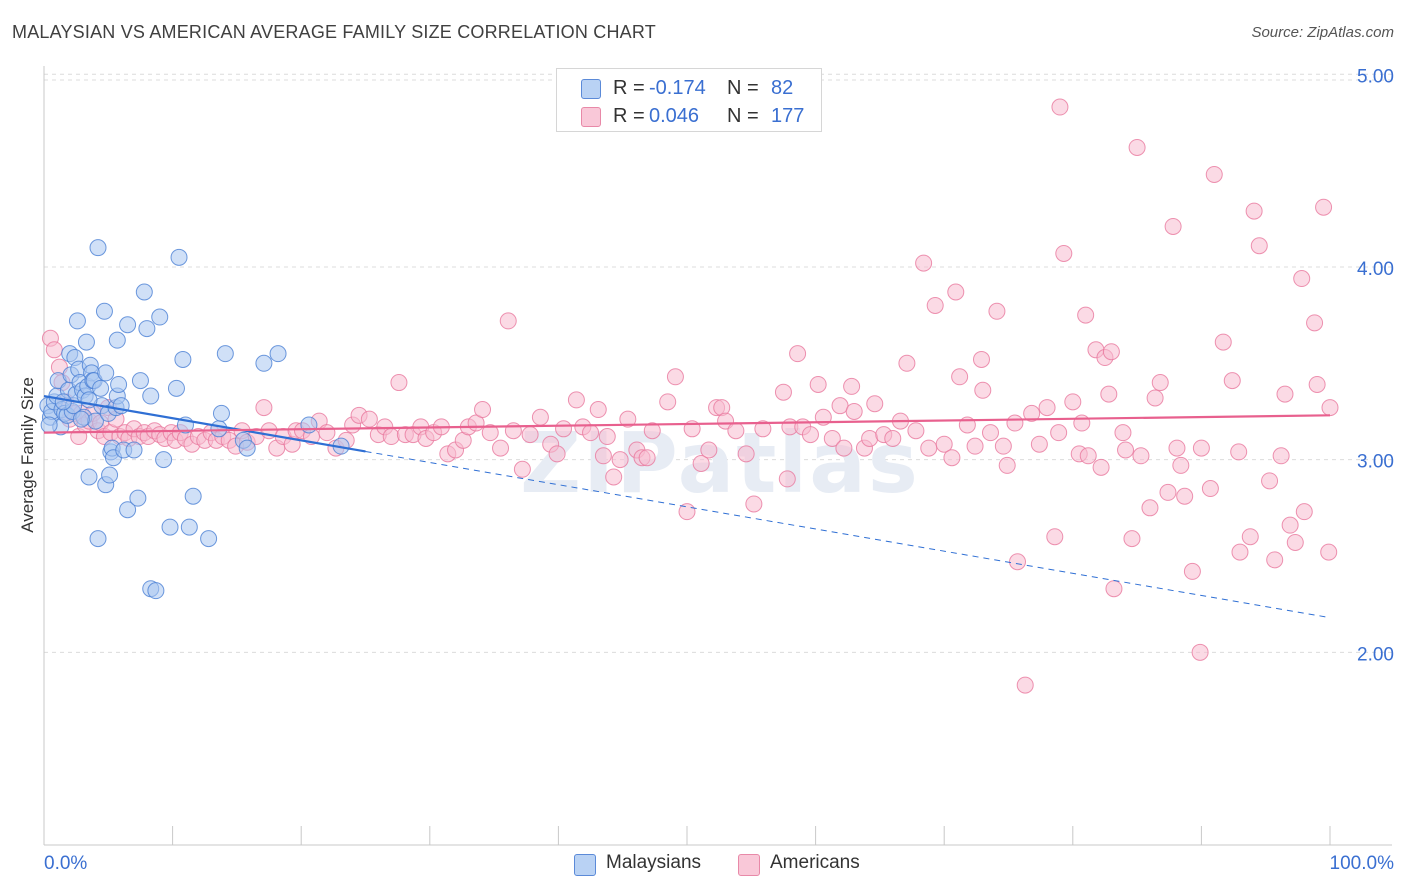 This screenshot has height=892, width=1406. I want to click on x-tick-label: 100.0%, so click(1362, 863).